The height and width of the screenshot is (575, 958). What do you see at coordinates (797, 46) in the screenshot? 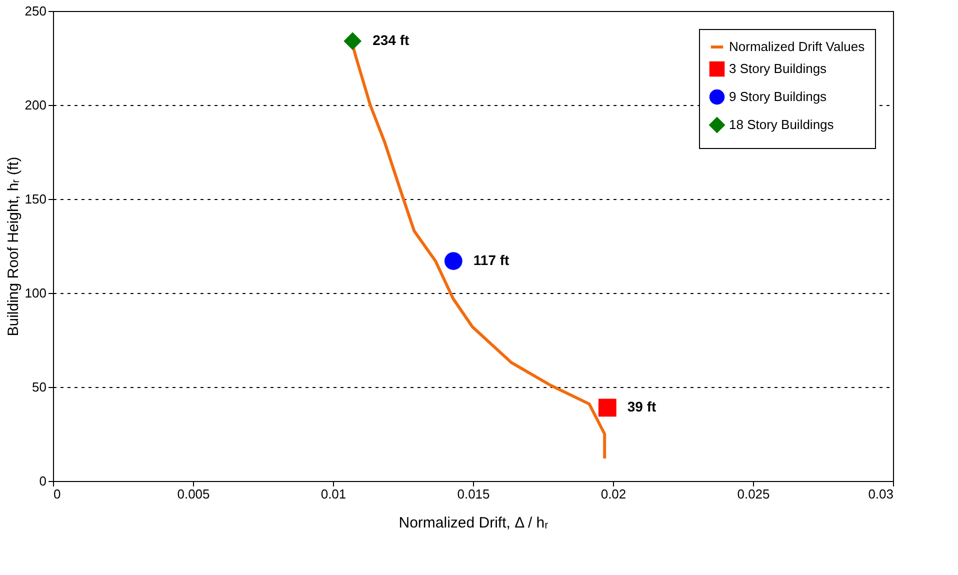
I see `legend-label: Normalized Drift Values` at bounding box center [797, 46].